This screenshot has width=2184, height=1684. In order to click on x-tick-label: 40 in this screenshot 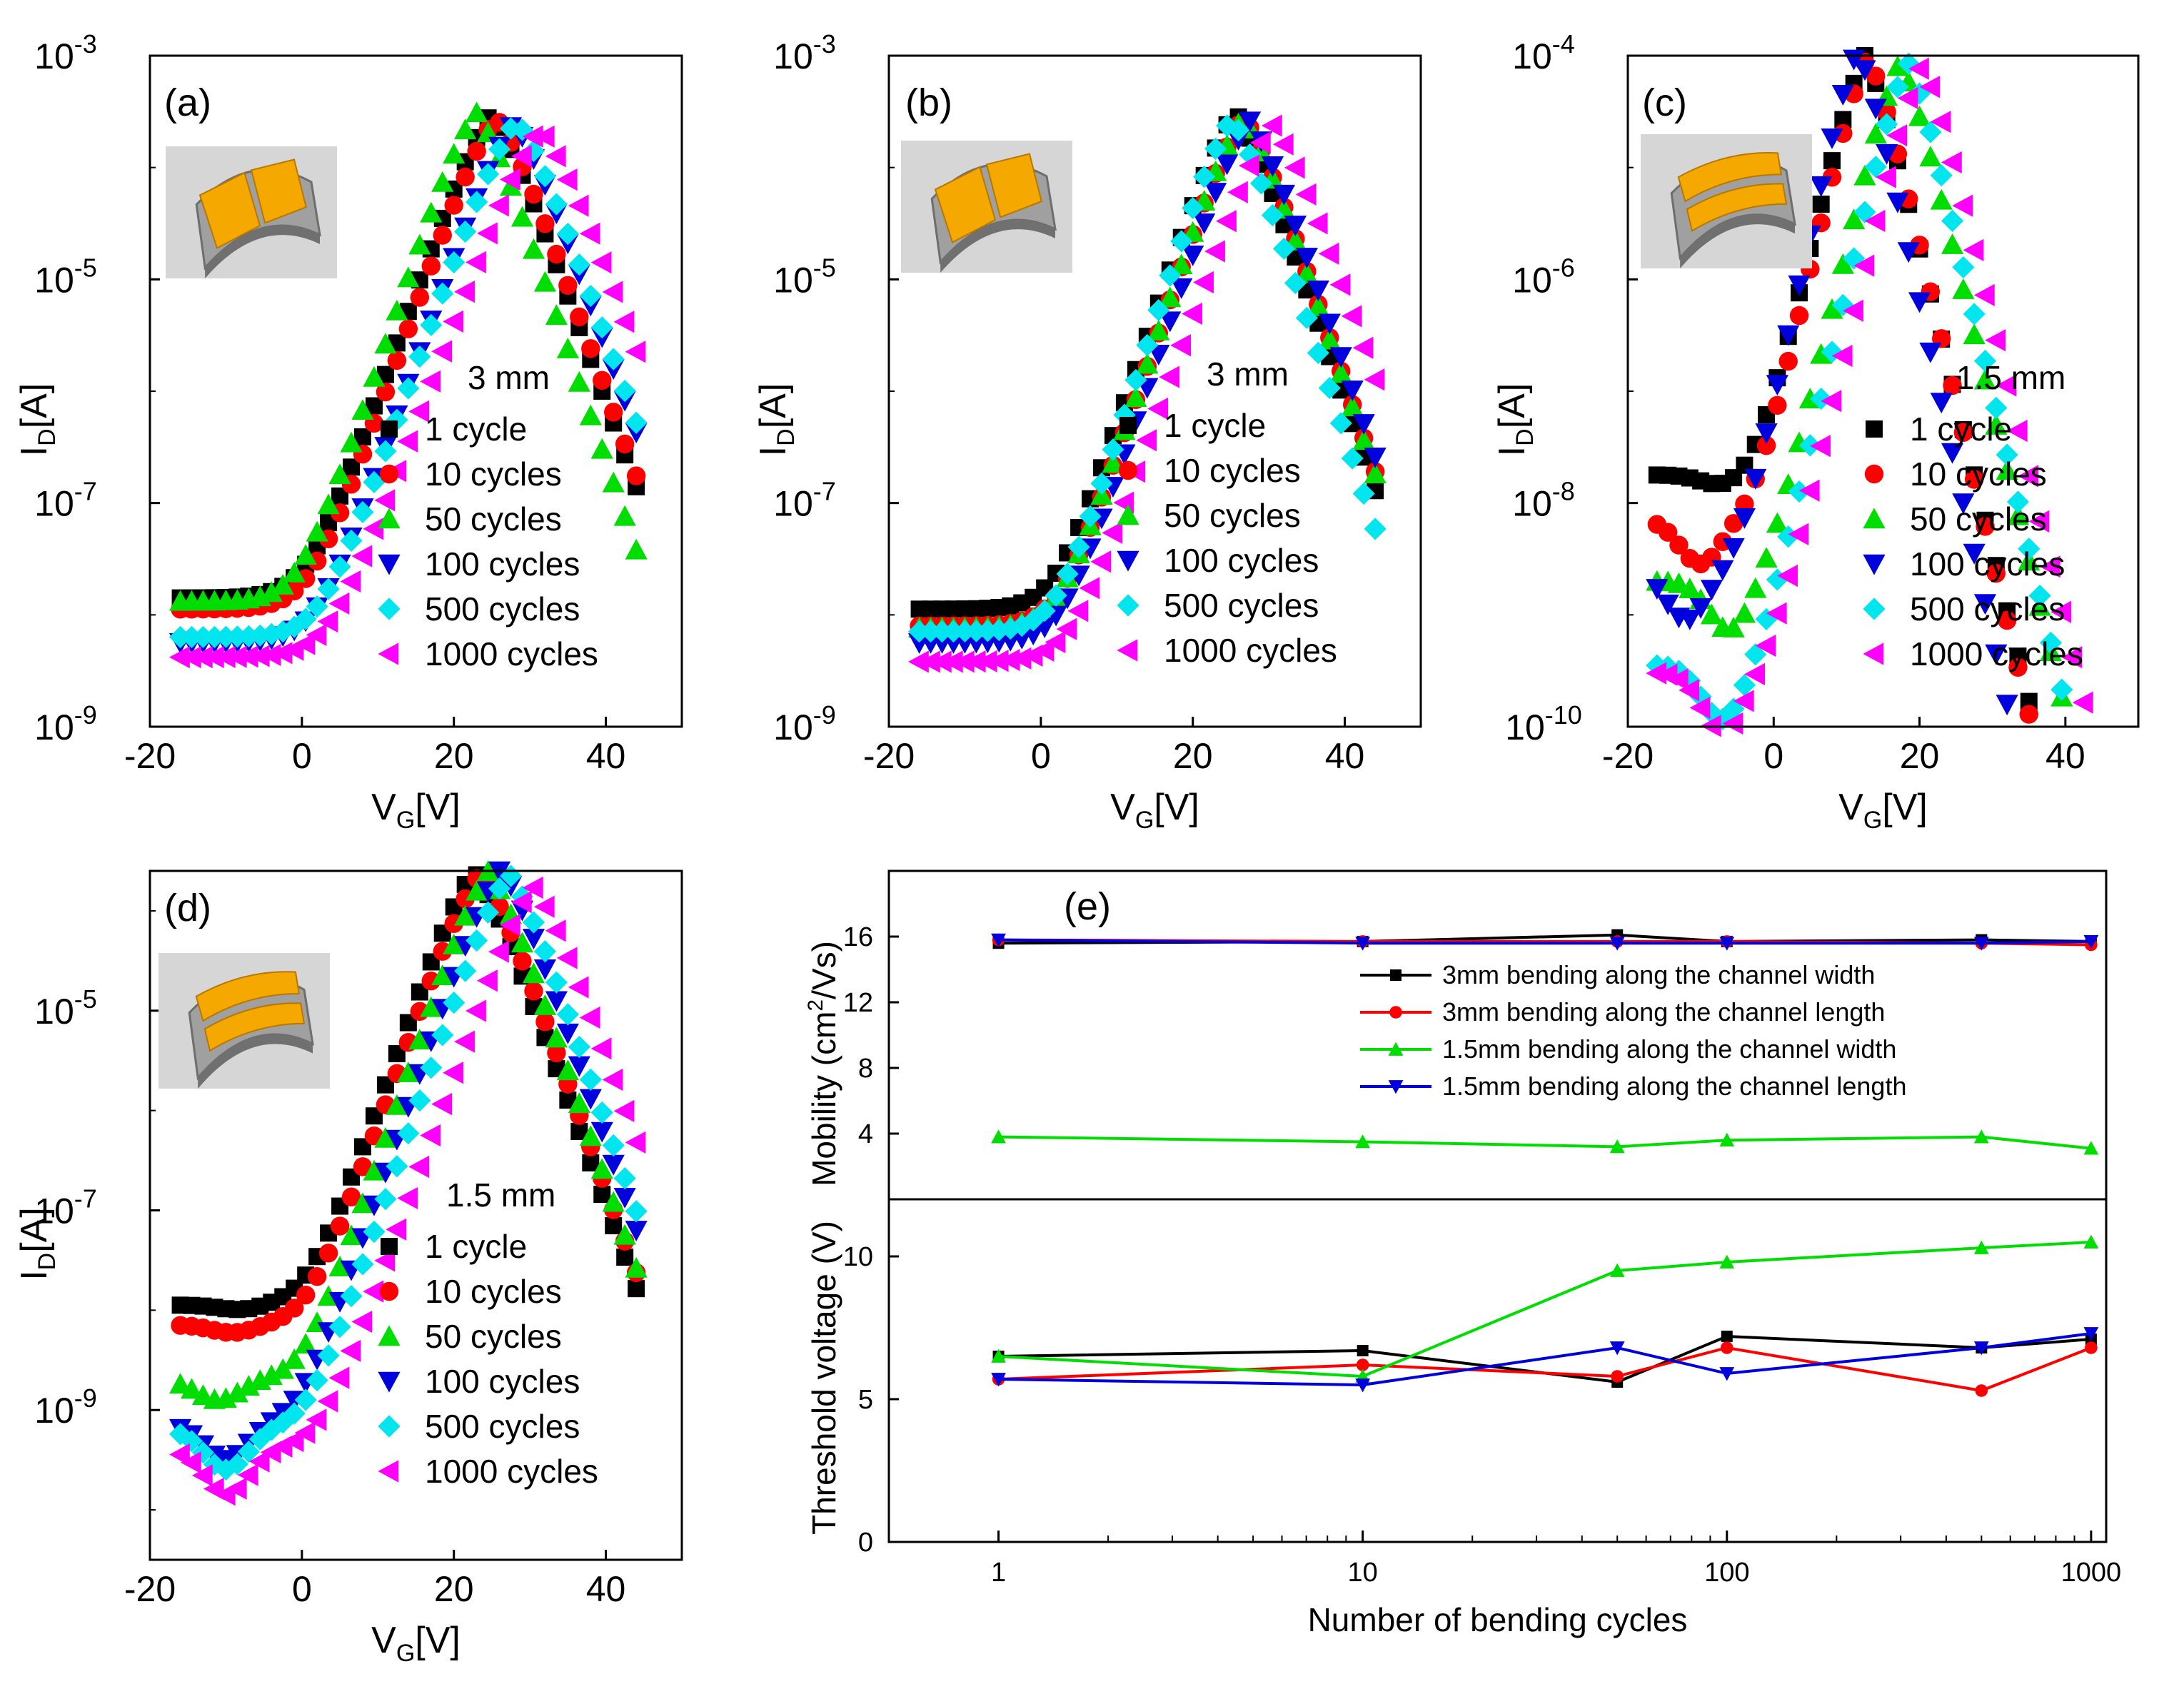, I will do `click(1345, 756)`.